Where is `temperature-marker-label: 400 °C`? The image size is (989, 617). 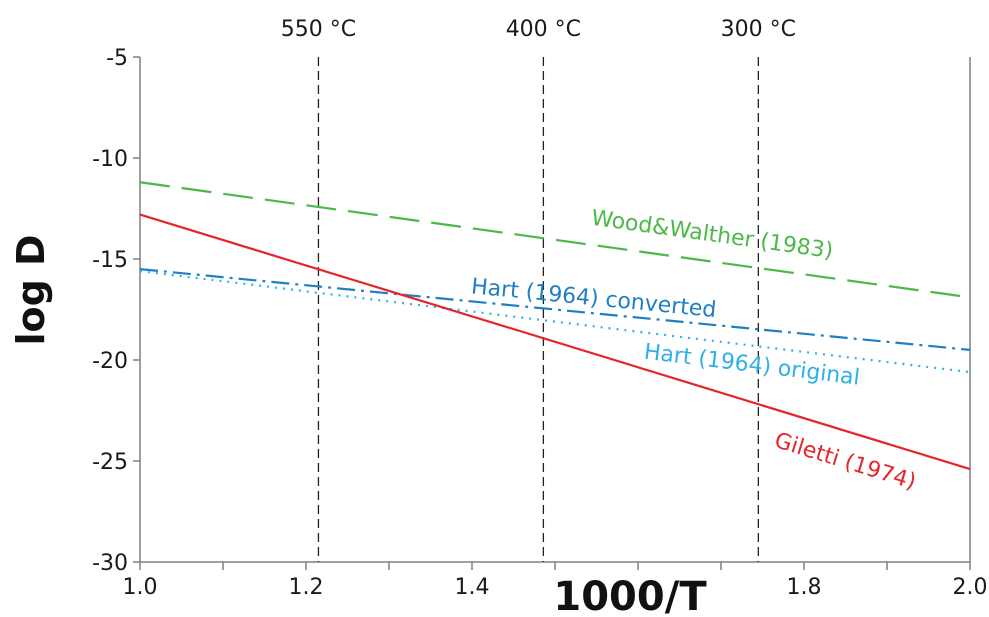
temperature-marker-label: 400 °C is located at coordinates (543, 29).